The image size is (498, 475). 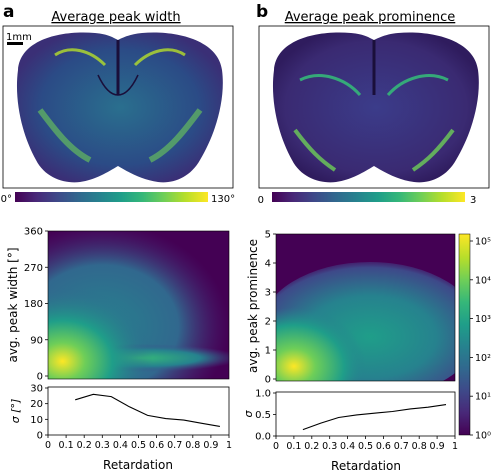 What do you see at coordinates (262, 12) in the screenshot?
I see `panel-b-letter: b` at bounding box center [262, 12].